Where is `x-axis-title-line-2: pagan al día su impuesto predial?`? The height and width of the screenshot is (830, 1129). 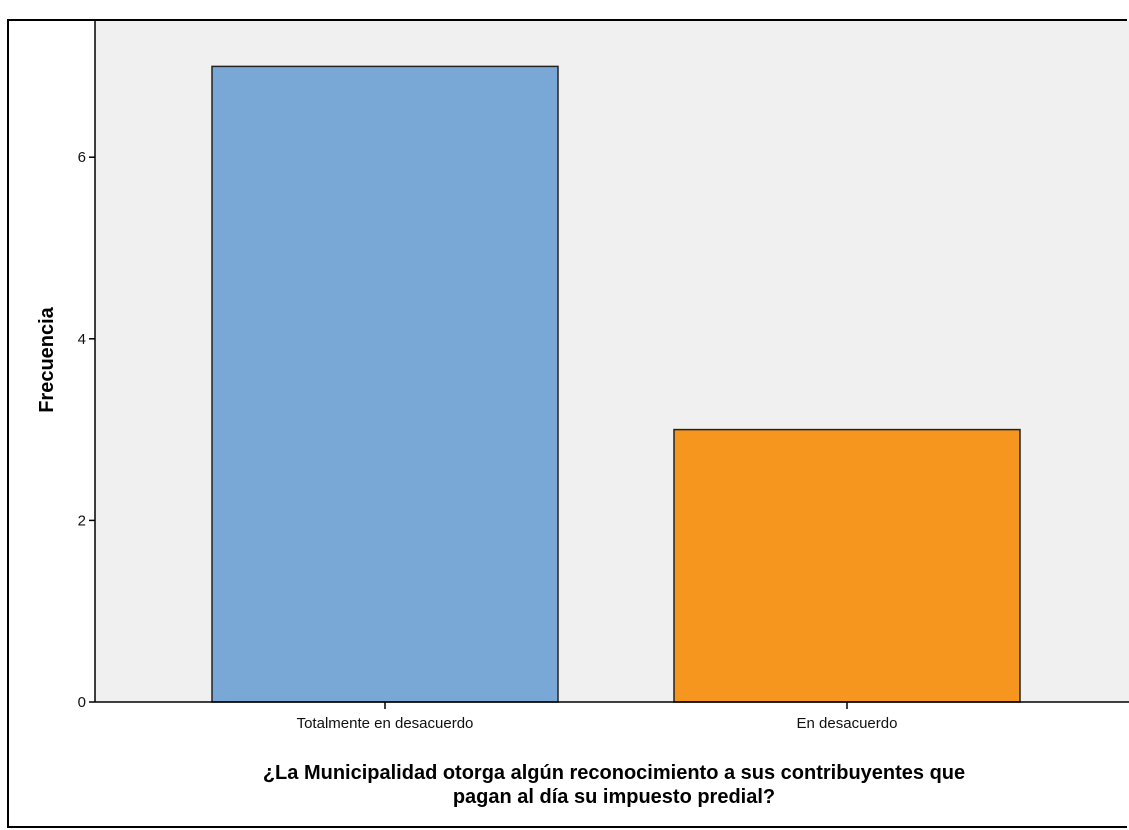
x-axis-title-line-2: pagan al día su impuesto predial? is located at coordinates (614, 797).